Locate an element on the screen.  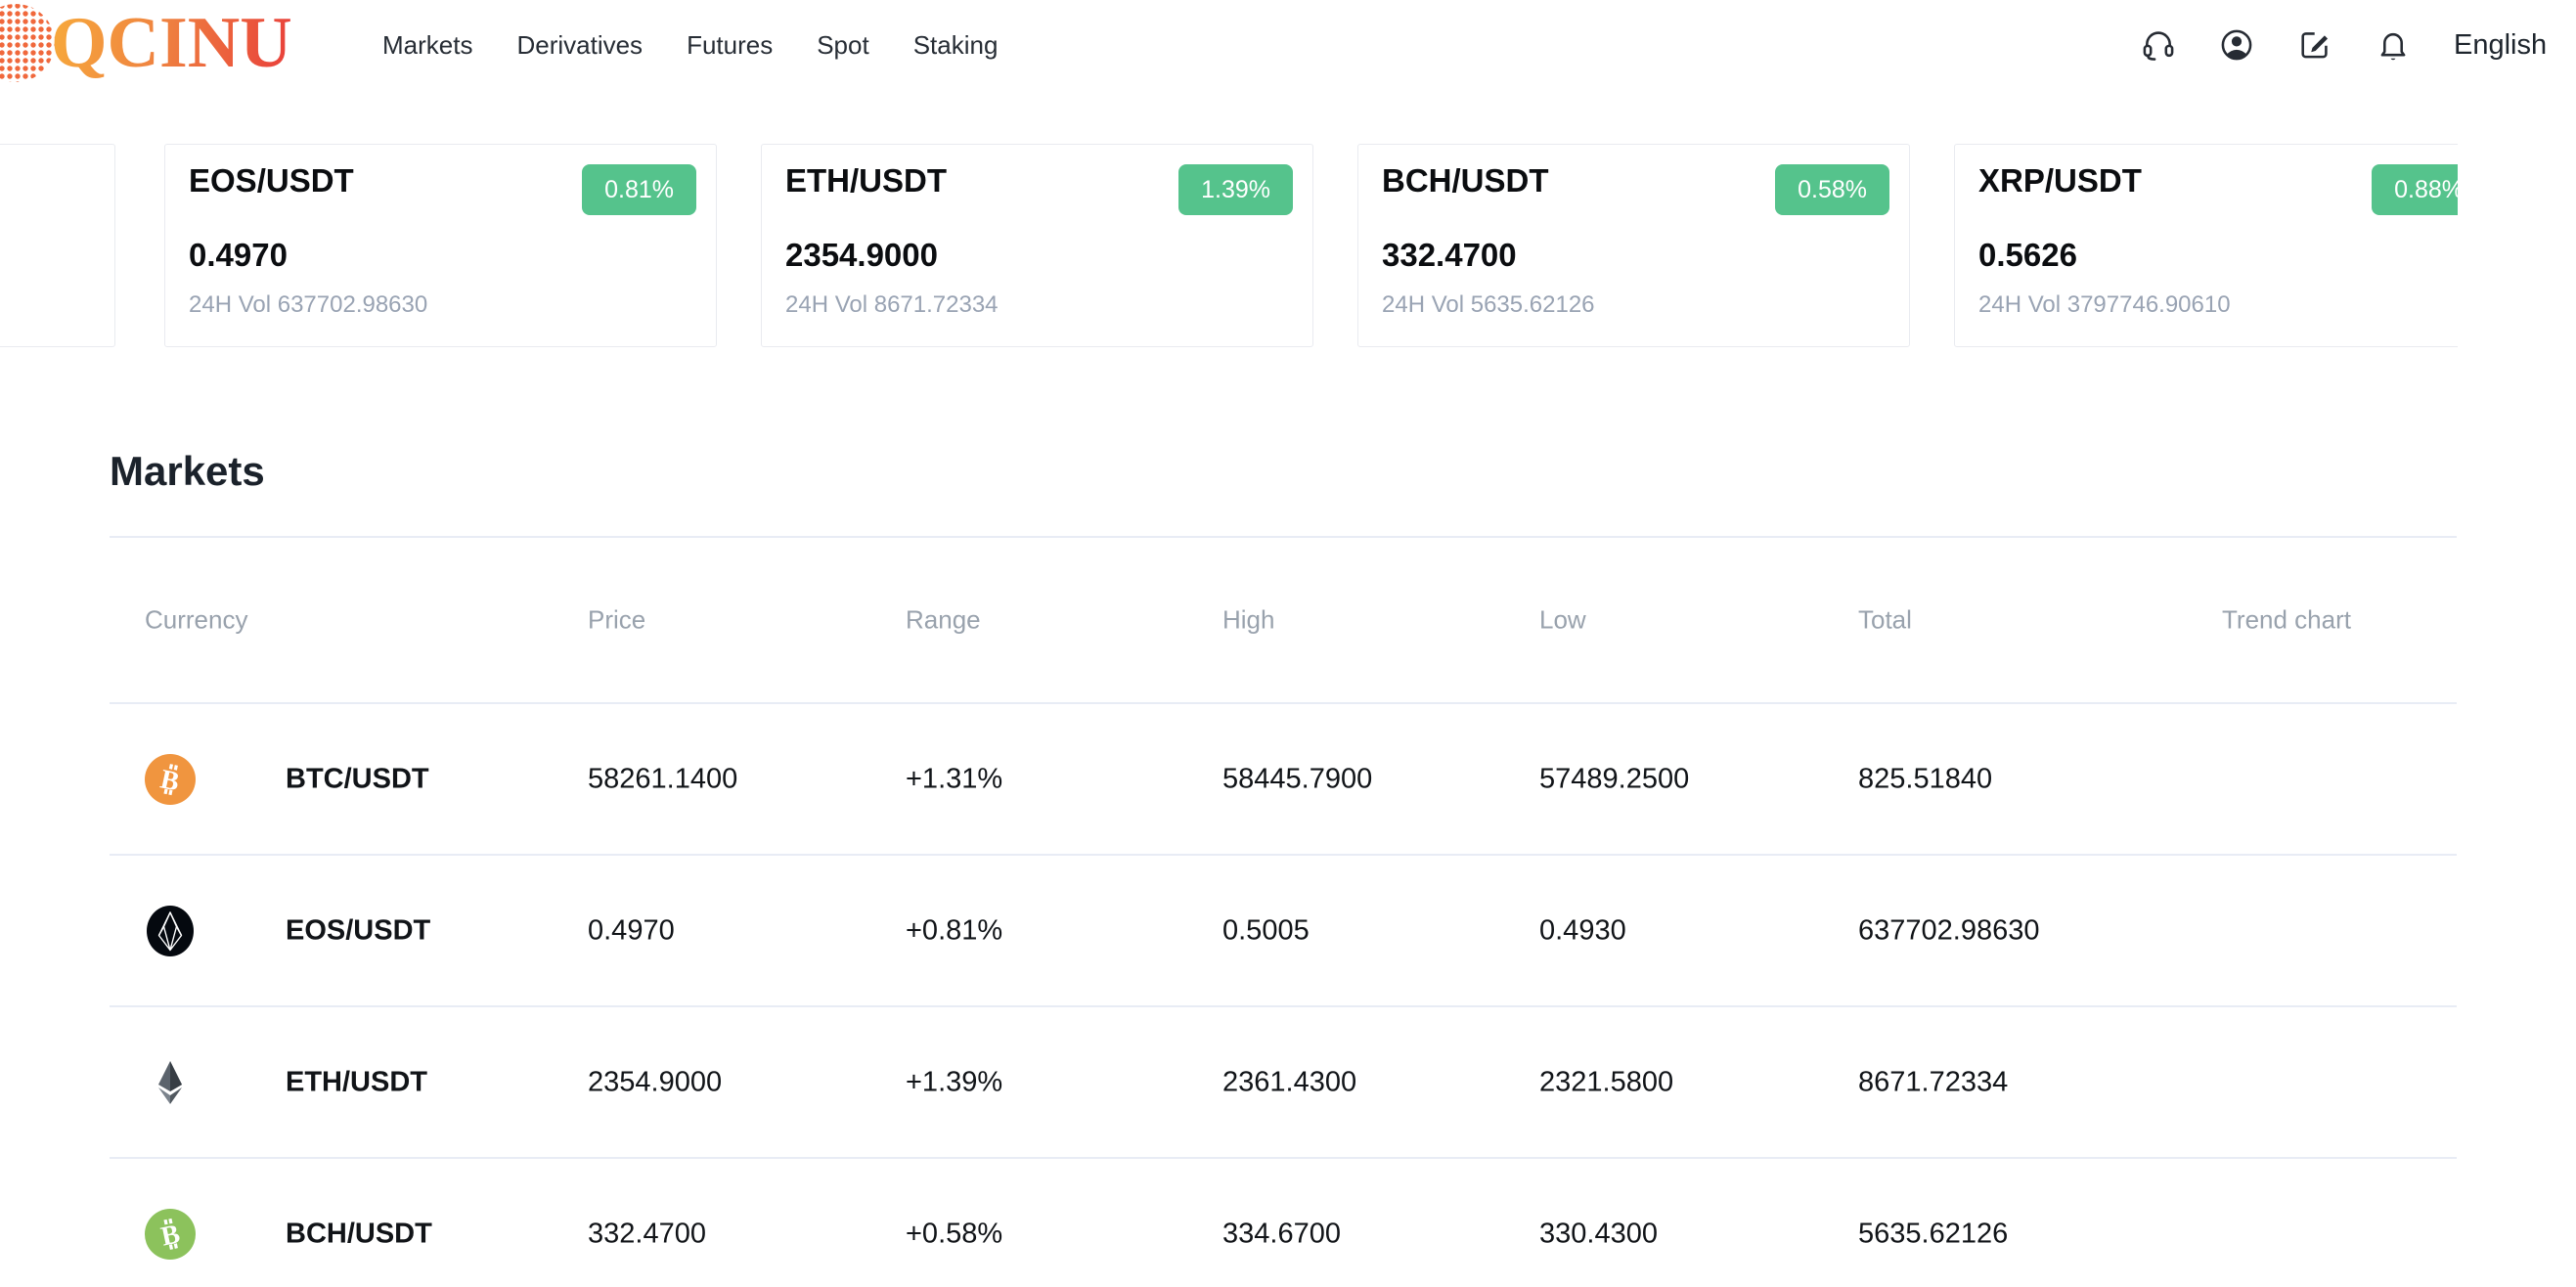
brand-wordmark: QCINU is located at coordinates (171, 43).